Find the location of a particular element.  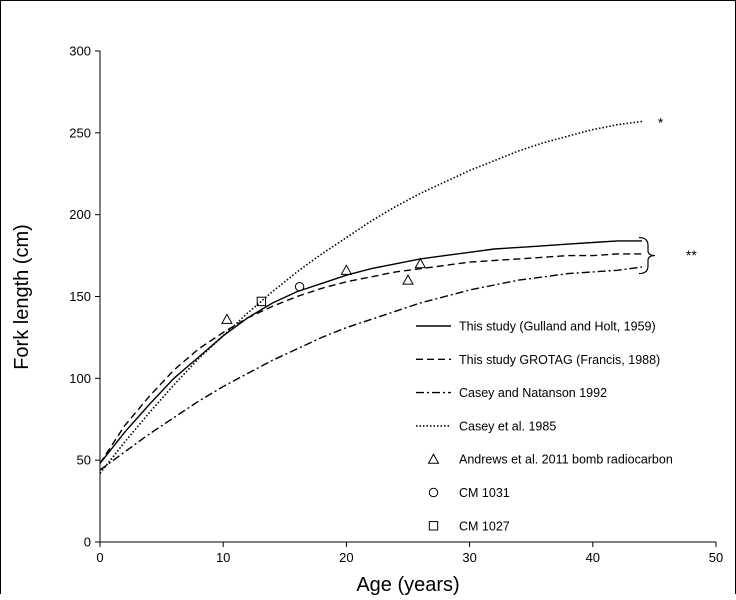

legend-label-5: Andrews et al. 2011 bomb radiocarbon is located at coordinates (566, 460).